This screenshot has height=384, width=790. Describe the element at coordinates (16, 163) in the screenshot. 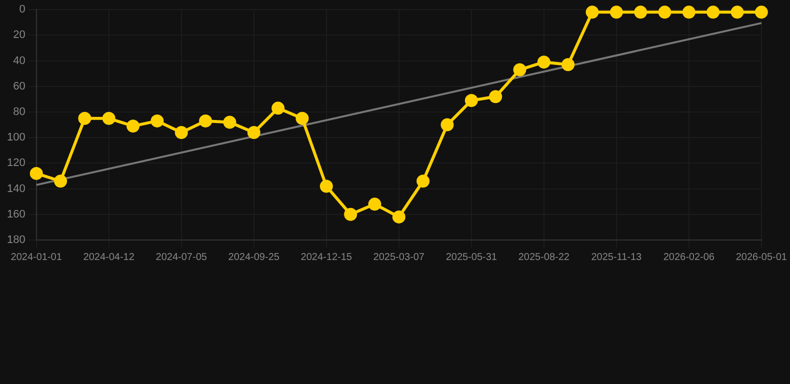

I see `y-tick-label: 120` at that location.